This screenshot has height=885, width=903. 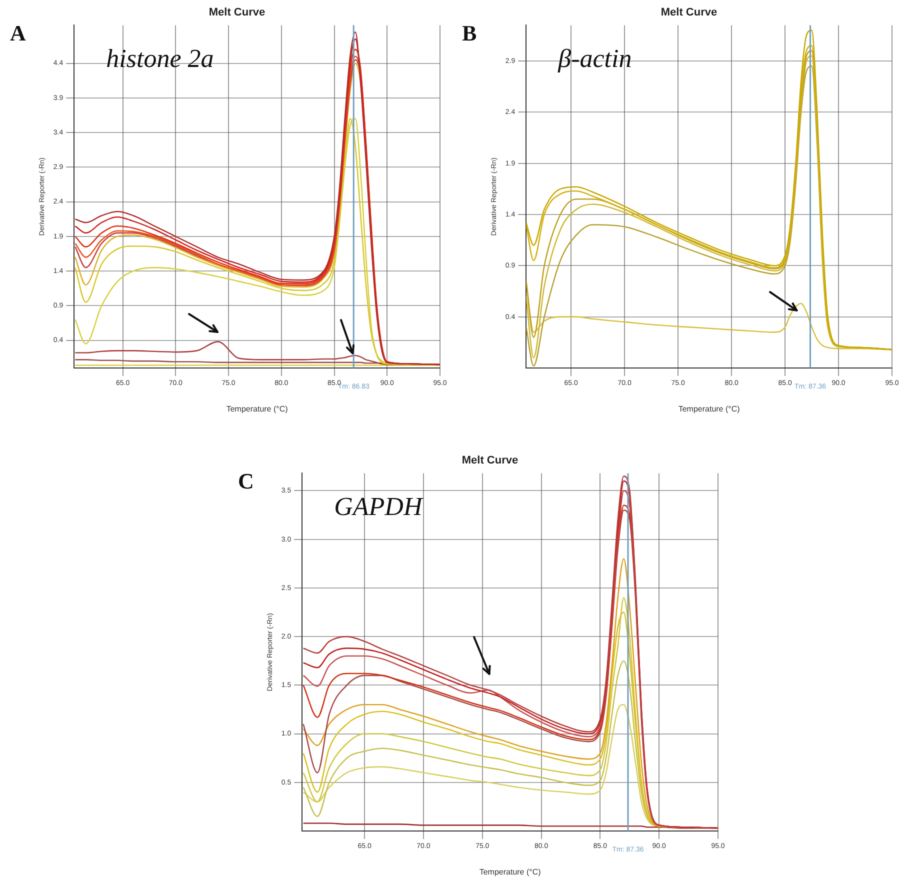 What do you see at coordinates (246, 481) in the screenshot?
I see `text: C` at bounding box center [246, 481].